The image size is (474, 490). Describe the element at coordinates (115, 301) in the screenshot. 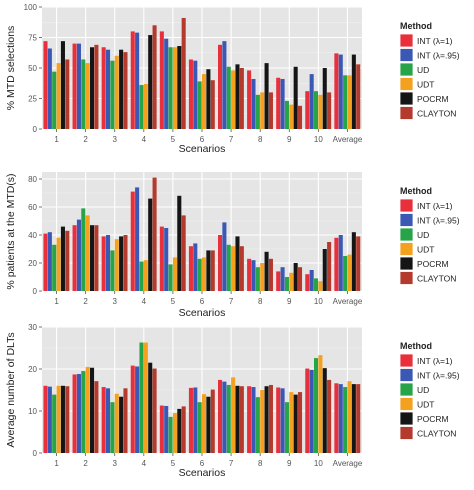

I see `x-tick-label: 3` at that location.